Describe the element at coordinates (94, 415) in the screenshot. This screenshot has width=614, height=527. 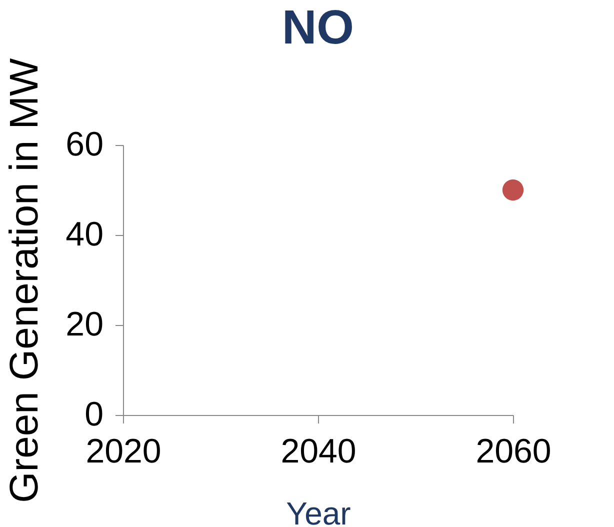
I see `y-tick-label: 0` at that location.